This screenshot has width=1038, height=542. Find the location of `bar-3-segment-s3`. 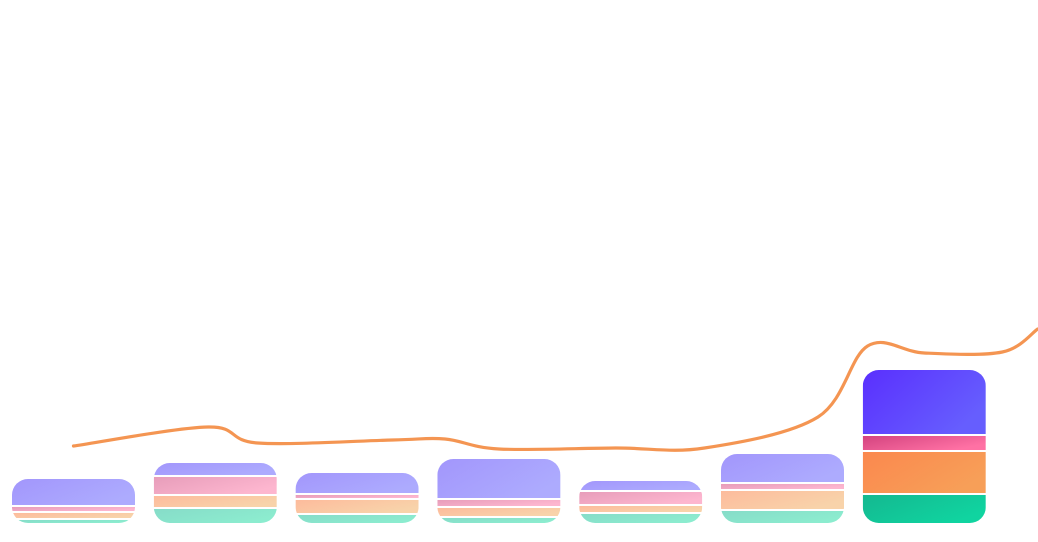

bar-3-segment-s3 is located at coordinates (357, 496).